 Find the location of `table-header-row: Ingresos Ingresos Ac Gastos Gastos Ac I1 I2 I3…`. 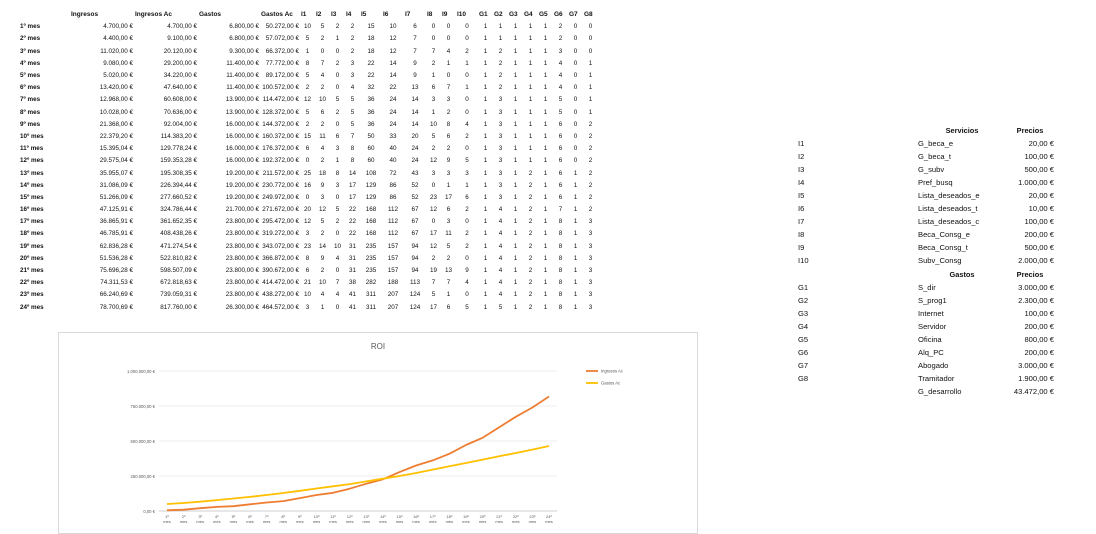

table-header-row: Ingresos Ingresos Ac Gastos Gastos Ac I1 I2 I3… is located at coordinates (309, 15).